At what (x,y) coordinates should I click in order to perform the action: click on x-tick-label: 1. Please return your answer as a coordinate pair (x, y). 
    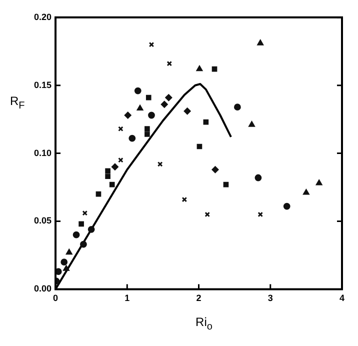
    Looking at the image, I should click on (127, 298).